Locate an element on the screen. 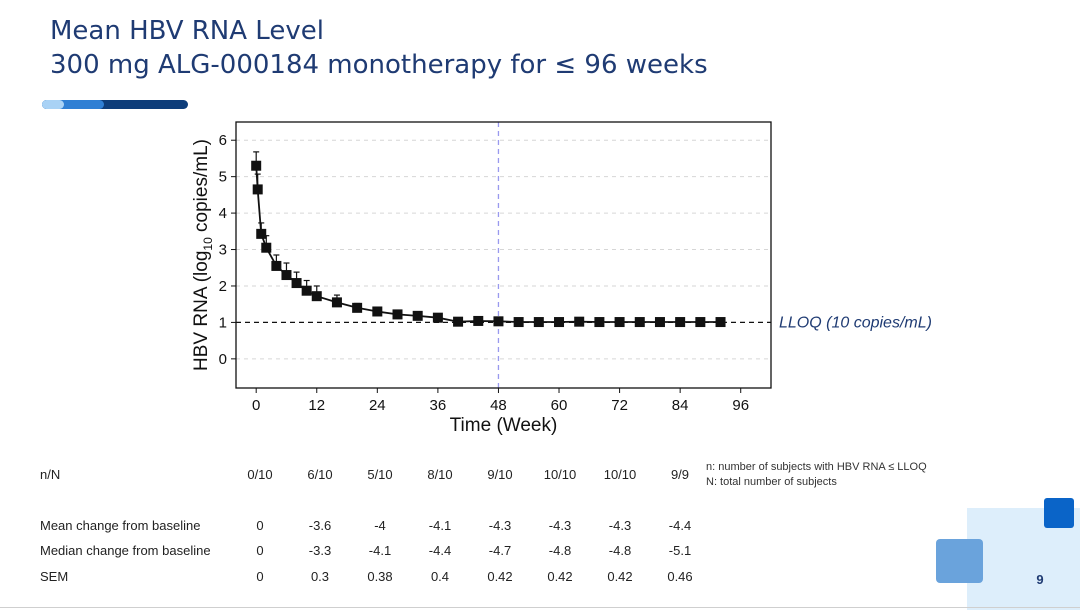 This screenshot has width=1080, height=610. table-cell: -4 is located at coordinates (380, 525).